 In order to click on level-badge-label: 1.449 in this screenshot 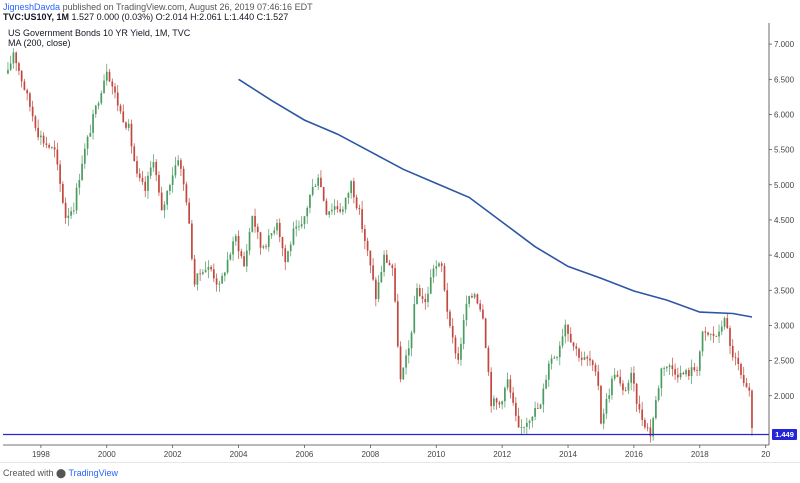, I will do `click(784, 434)`.